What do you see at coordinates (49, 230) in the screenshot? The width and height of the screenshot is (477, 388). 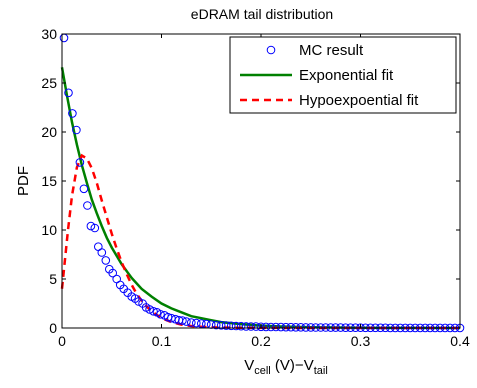 I see `y-tick-label: 10` at bounding box center [49, 230].